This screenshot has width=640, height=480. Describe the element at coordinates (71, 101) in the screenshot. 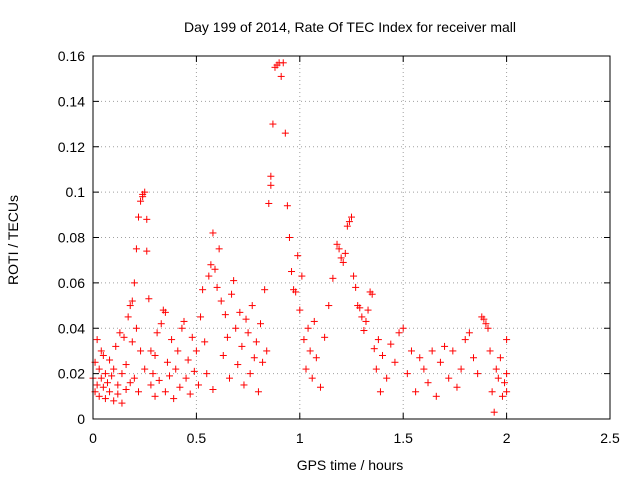

I see `y-tick-label: 0.14` at that location.